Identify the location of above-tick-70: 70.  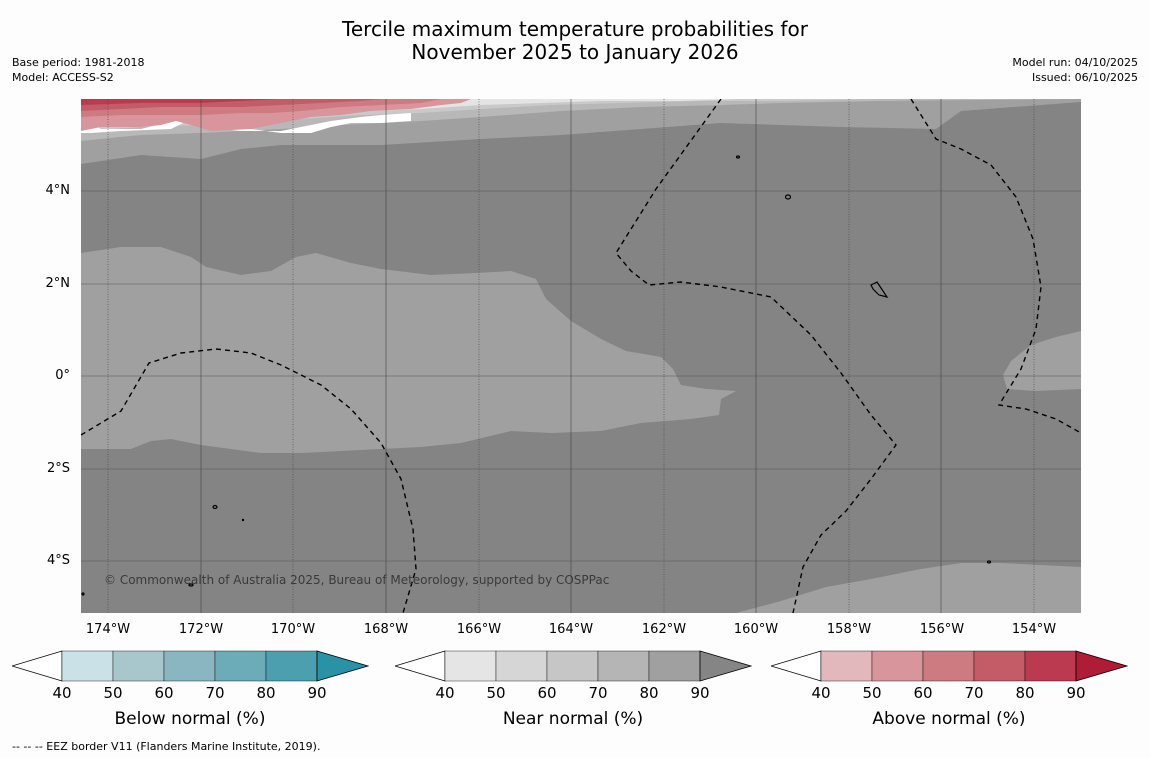
(974, 693).